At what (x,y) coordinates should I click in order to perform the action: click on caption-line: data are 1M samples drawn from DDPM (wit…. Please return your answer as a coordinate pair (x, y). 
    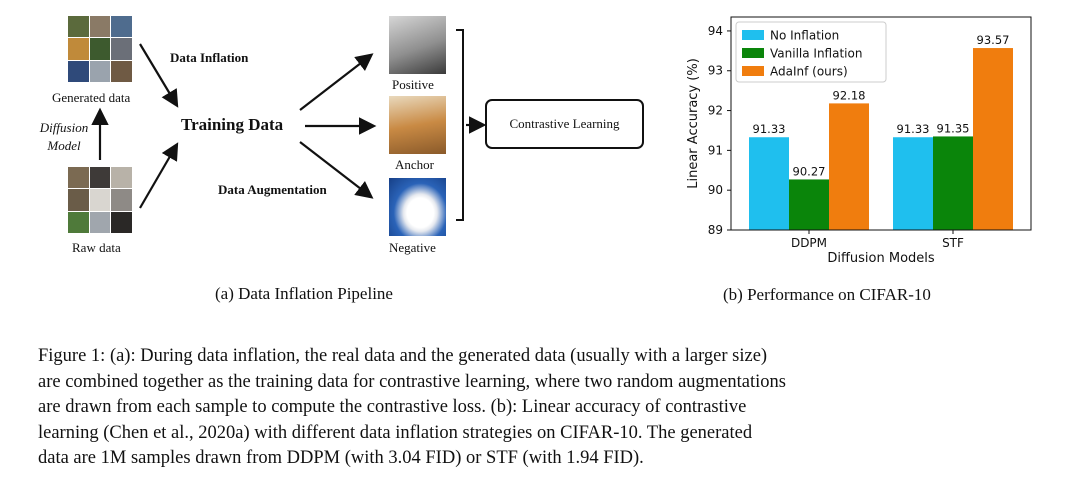
    Looking at the image, I should click on (341, 458).